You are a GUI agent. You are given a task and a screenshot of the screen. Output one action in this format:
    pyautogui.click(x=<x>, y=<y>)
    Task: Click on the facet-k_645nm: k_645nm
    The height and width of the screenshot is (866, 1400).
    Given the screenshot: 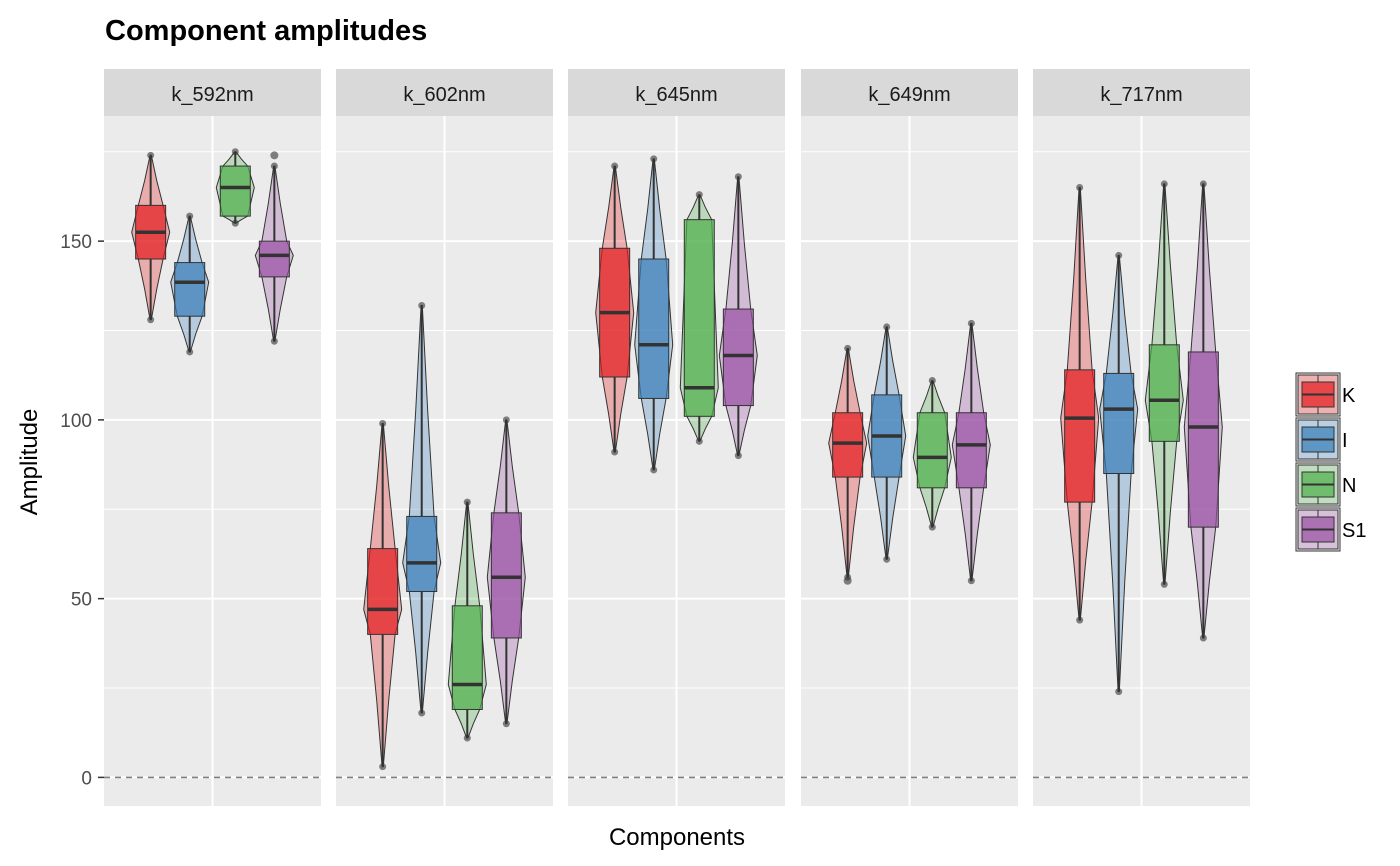 What is the action you would take?
    pyautogui.click(x=676, y=437)
    